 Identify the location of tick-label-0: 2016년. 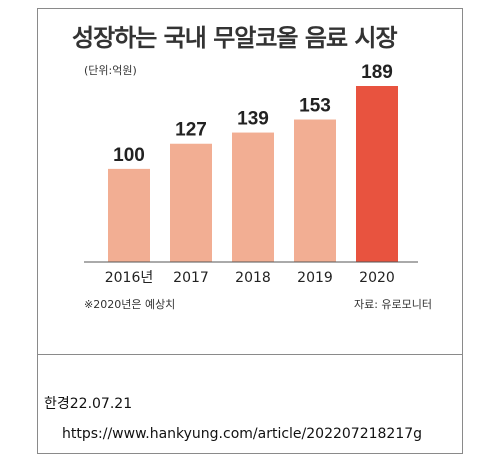
(129, 278).